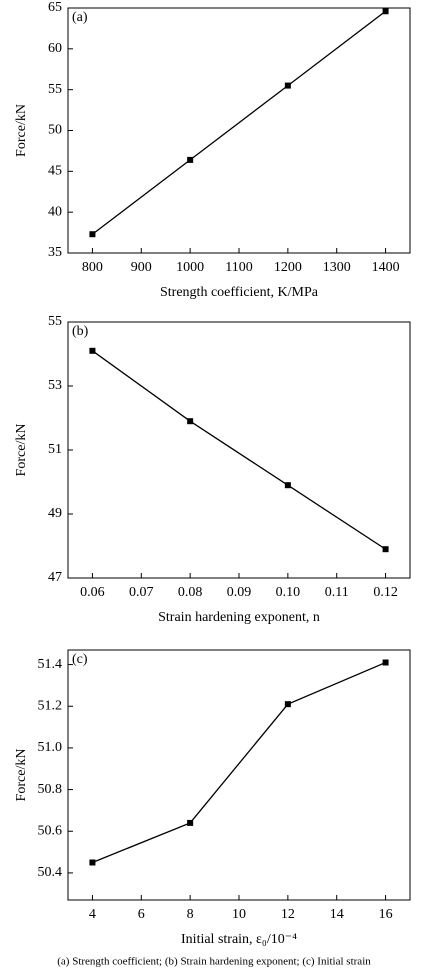  Describe the element at coordinates (55, 171) in the screenshot. I see `y-tick-label: 45` at that location.